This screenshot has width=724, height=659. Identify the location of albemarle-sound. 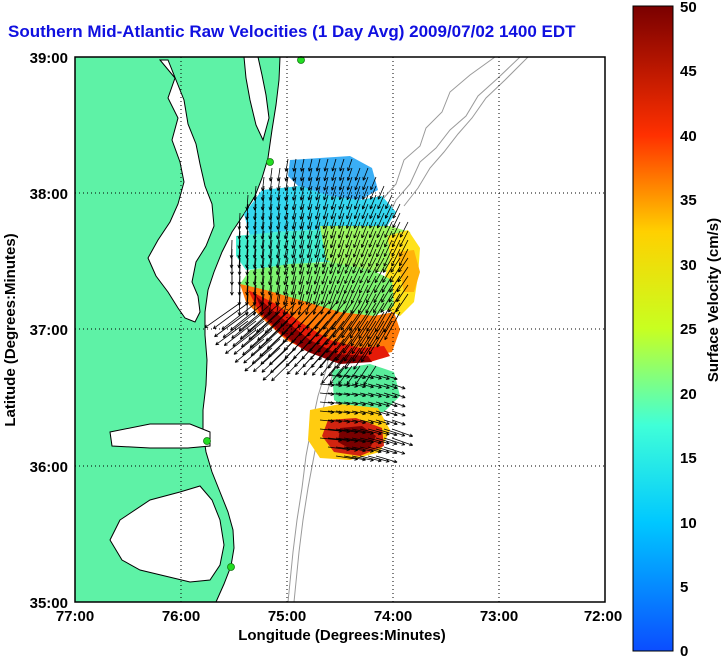
(160, 436).